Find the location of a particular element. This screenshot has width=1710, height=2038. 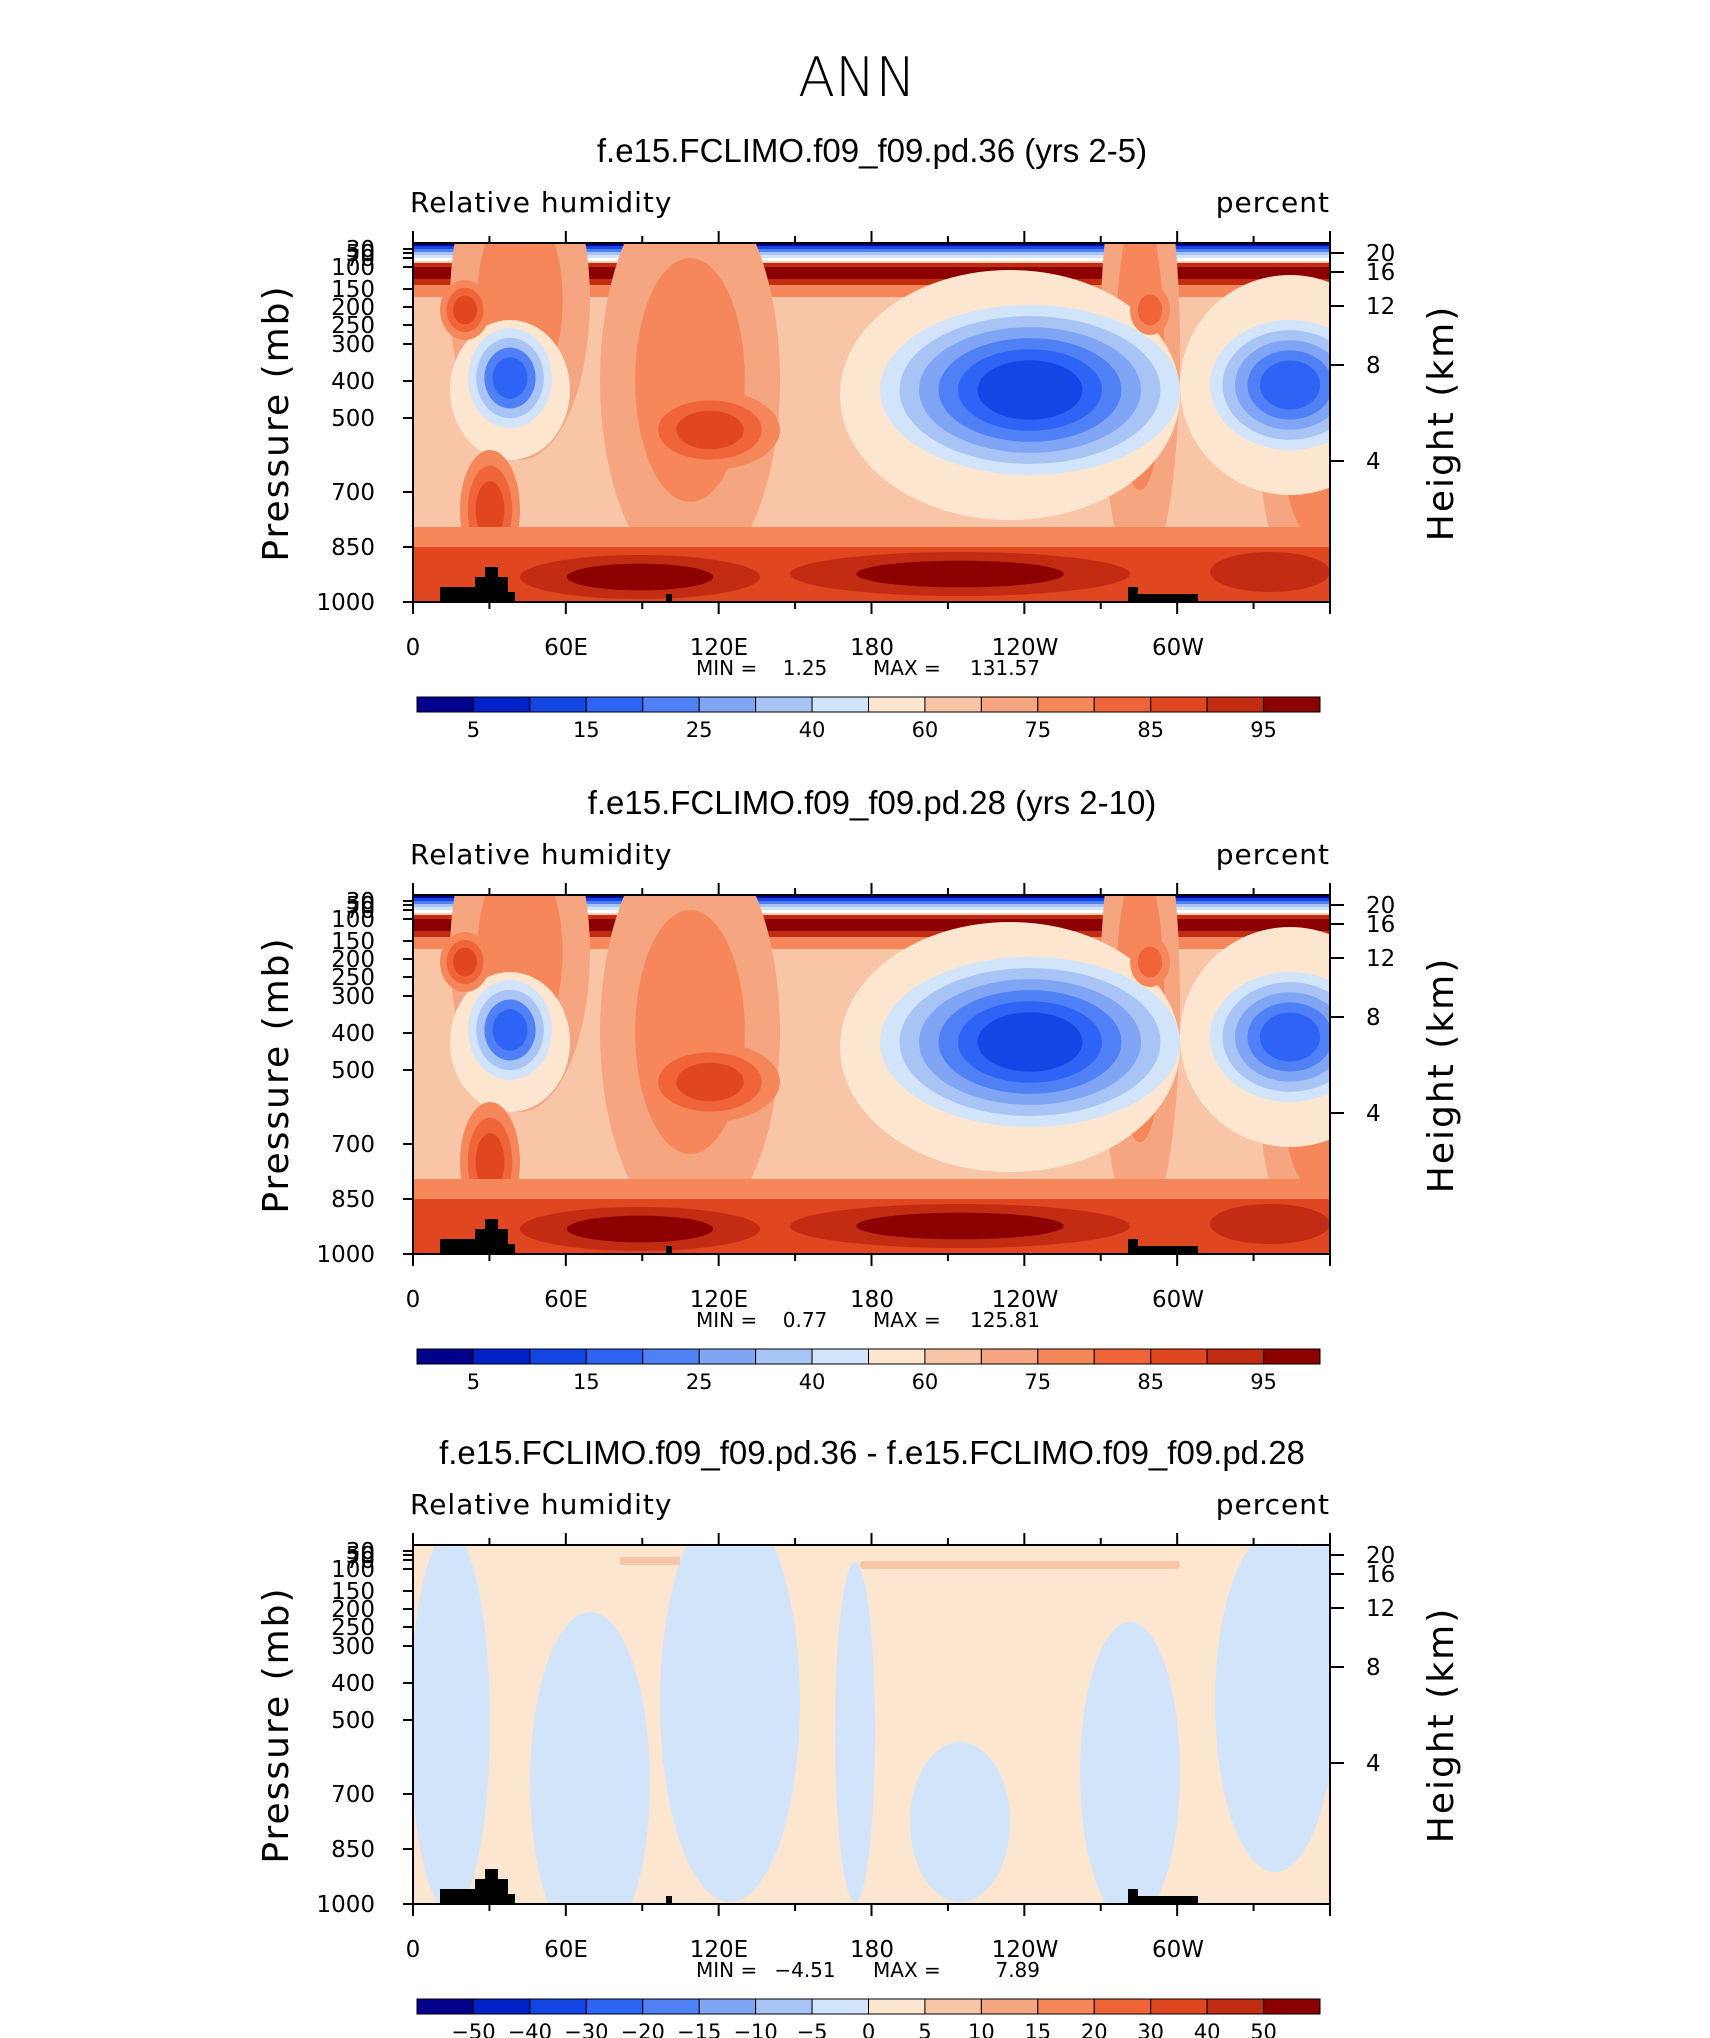

y-tick-label: 30 is located at coordinates (360, 250).